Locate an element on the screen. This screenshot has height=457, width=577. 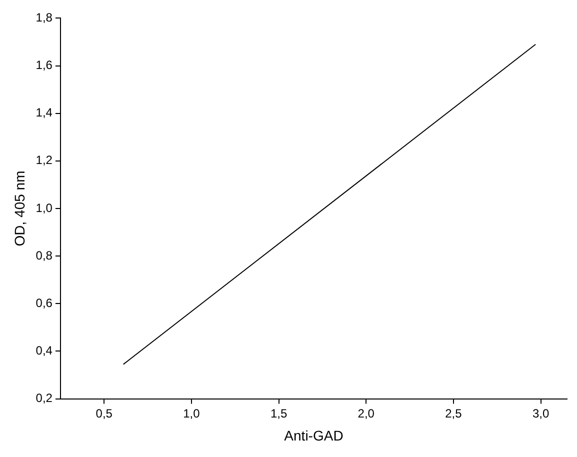
y-tick-label: 1,2 is located at coordinates (44, 160).